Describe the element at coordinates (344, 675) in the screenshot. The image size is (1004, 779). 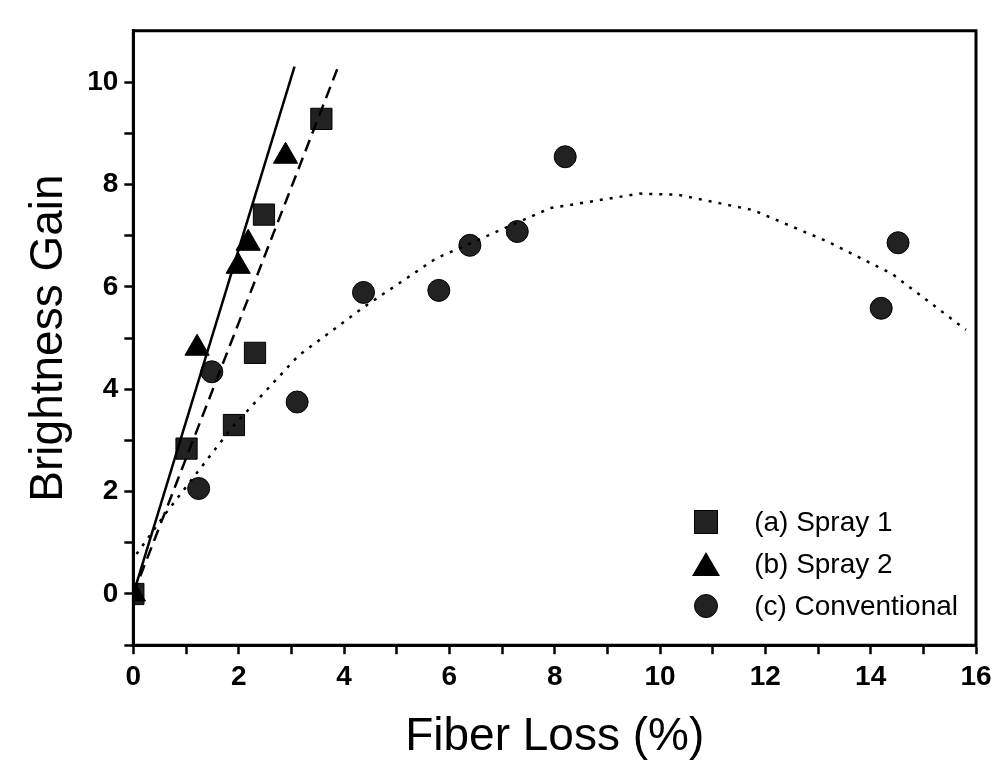
I see `x-tick-label: 4` at that location.